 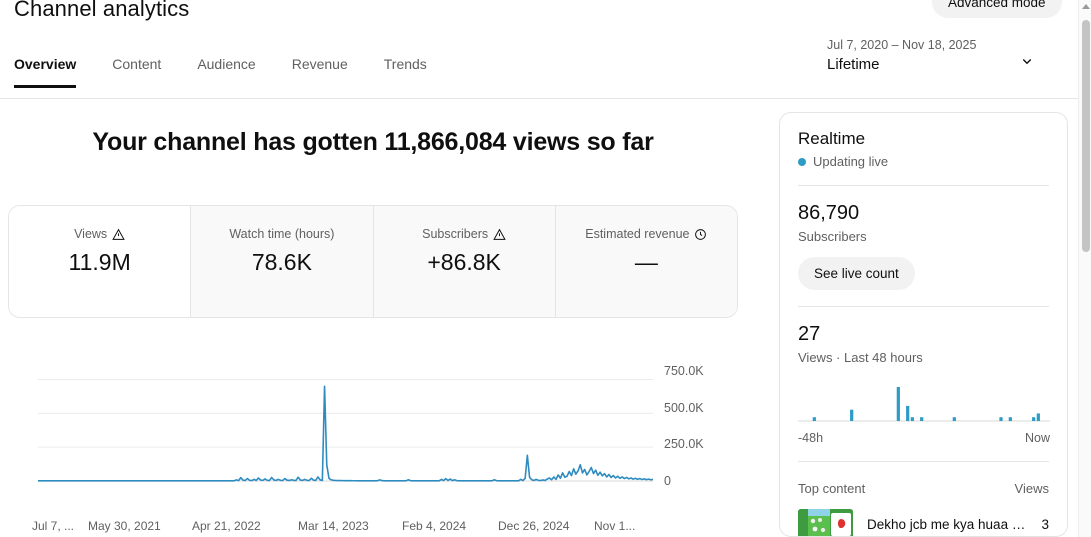 I want to click on top-content-video-views: 3, so click(x=1045, y=524).